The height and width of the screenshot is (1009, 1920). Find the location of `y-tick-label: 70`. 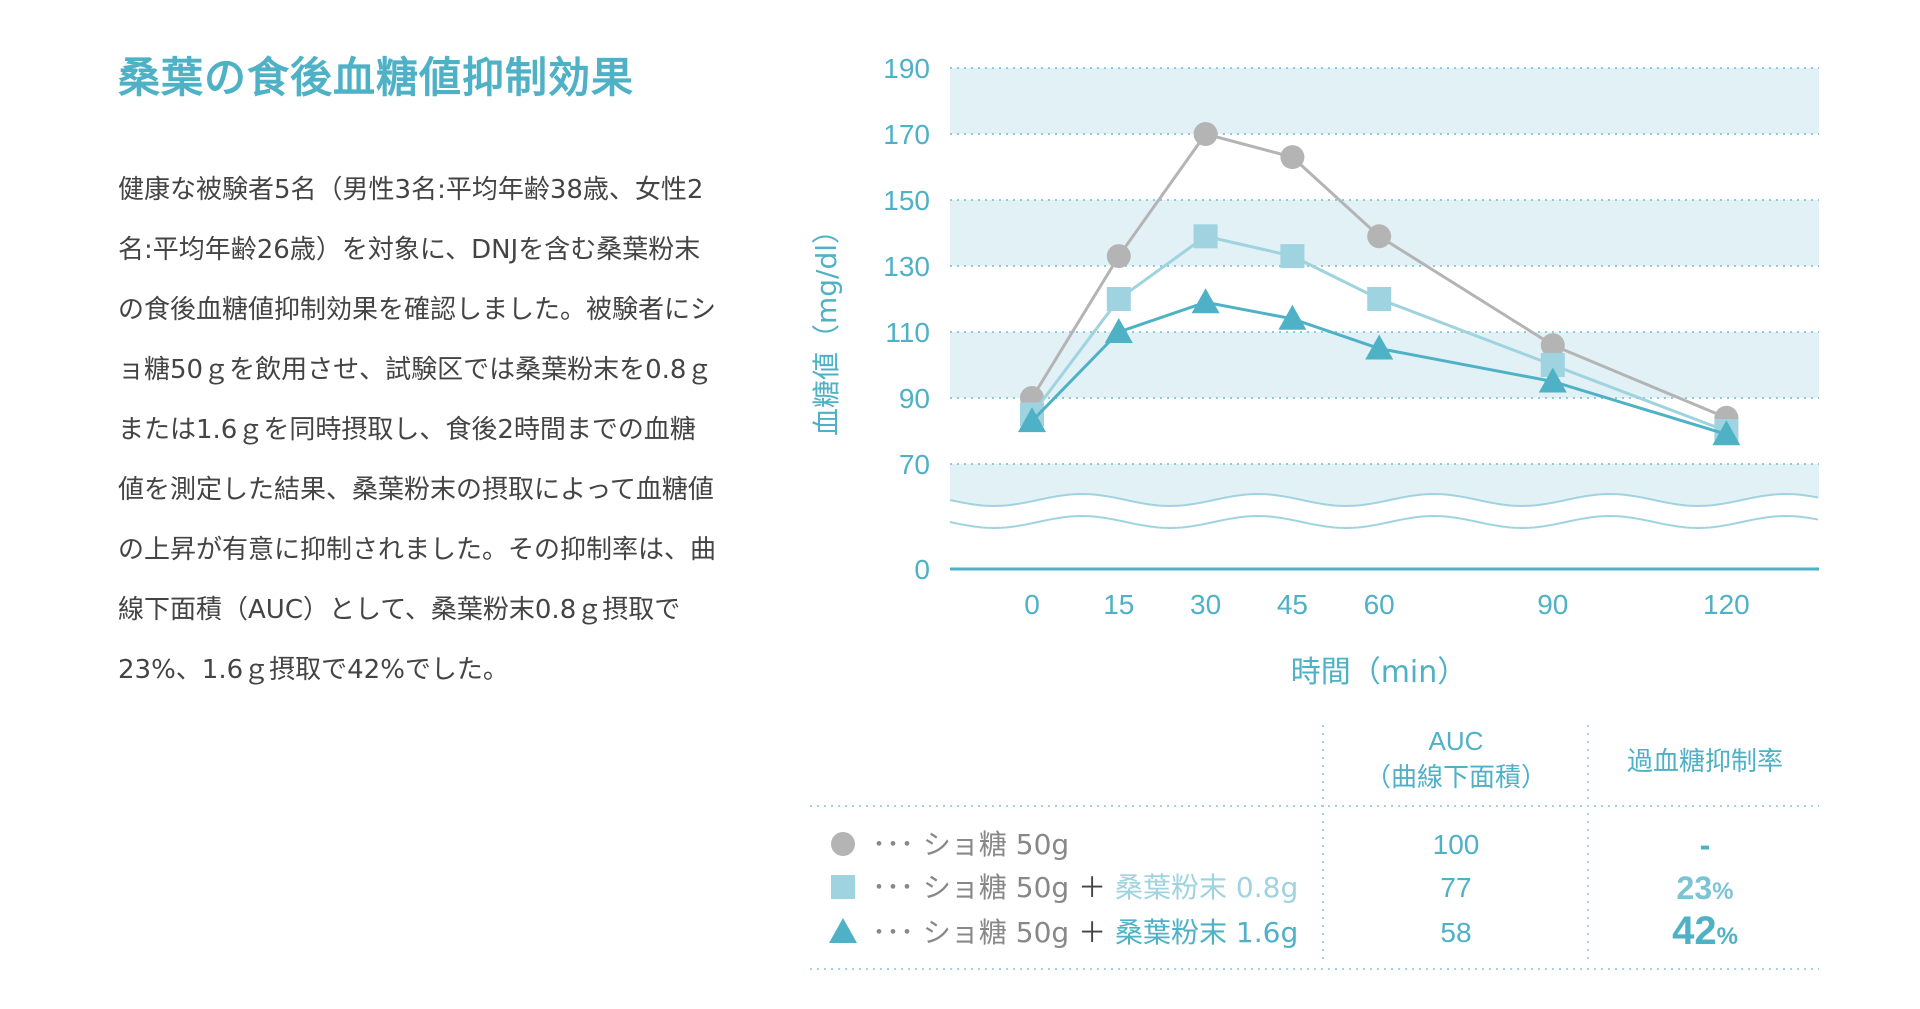

y-tick-label: 70 is located at coordinates (914, 464).